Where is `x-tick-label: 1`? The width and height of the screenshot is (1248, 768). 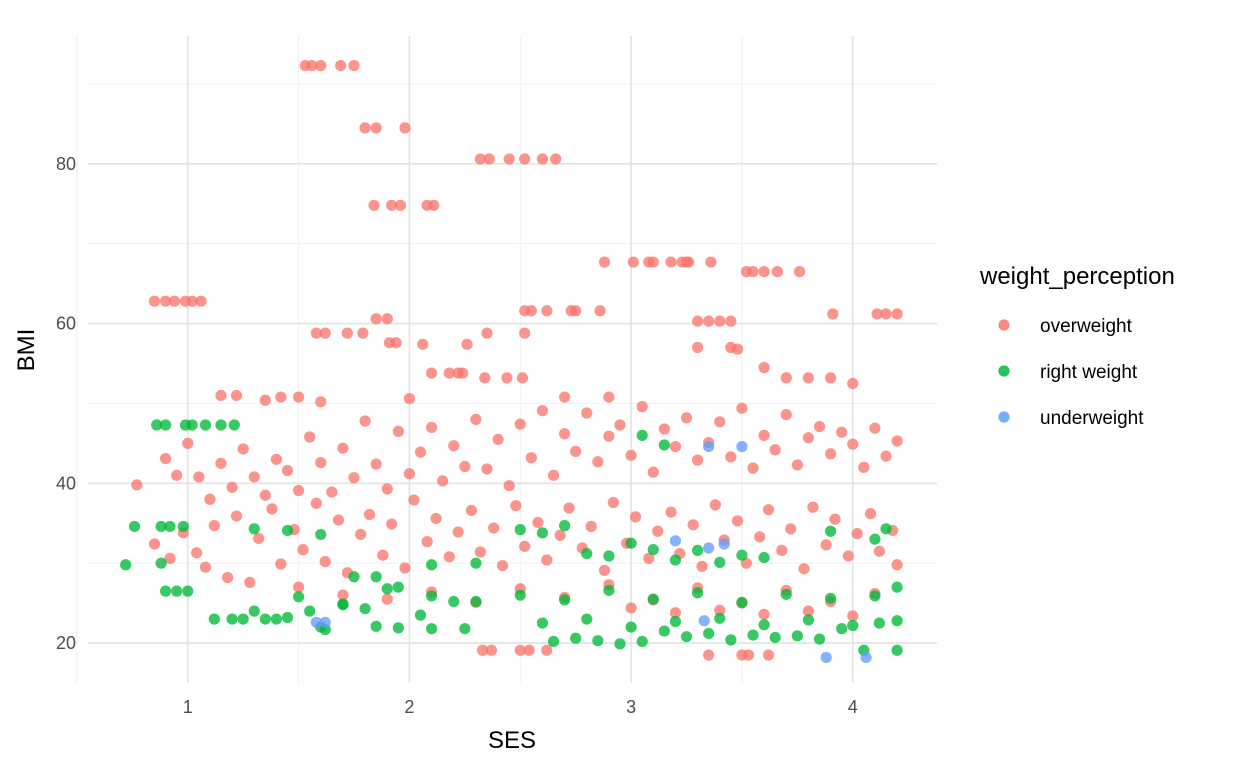 x-tick-label: 1 is located at coordinates (188, 707).